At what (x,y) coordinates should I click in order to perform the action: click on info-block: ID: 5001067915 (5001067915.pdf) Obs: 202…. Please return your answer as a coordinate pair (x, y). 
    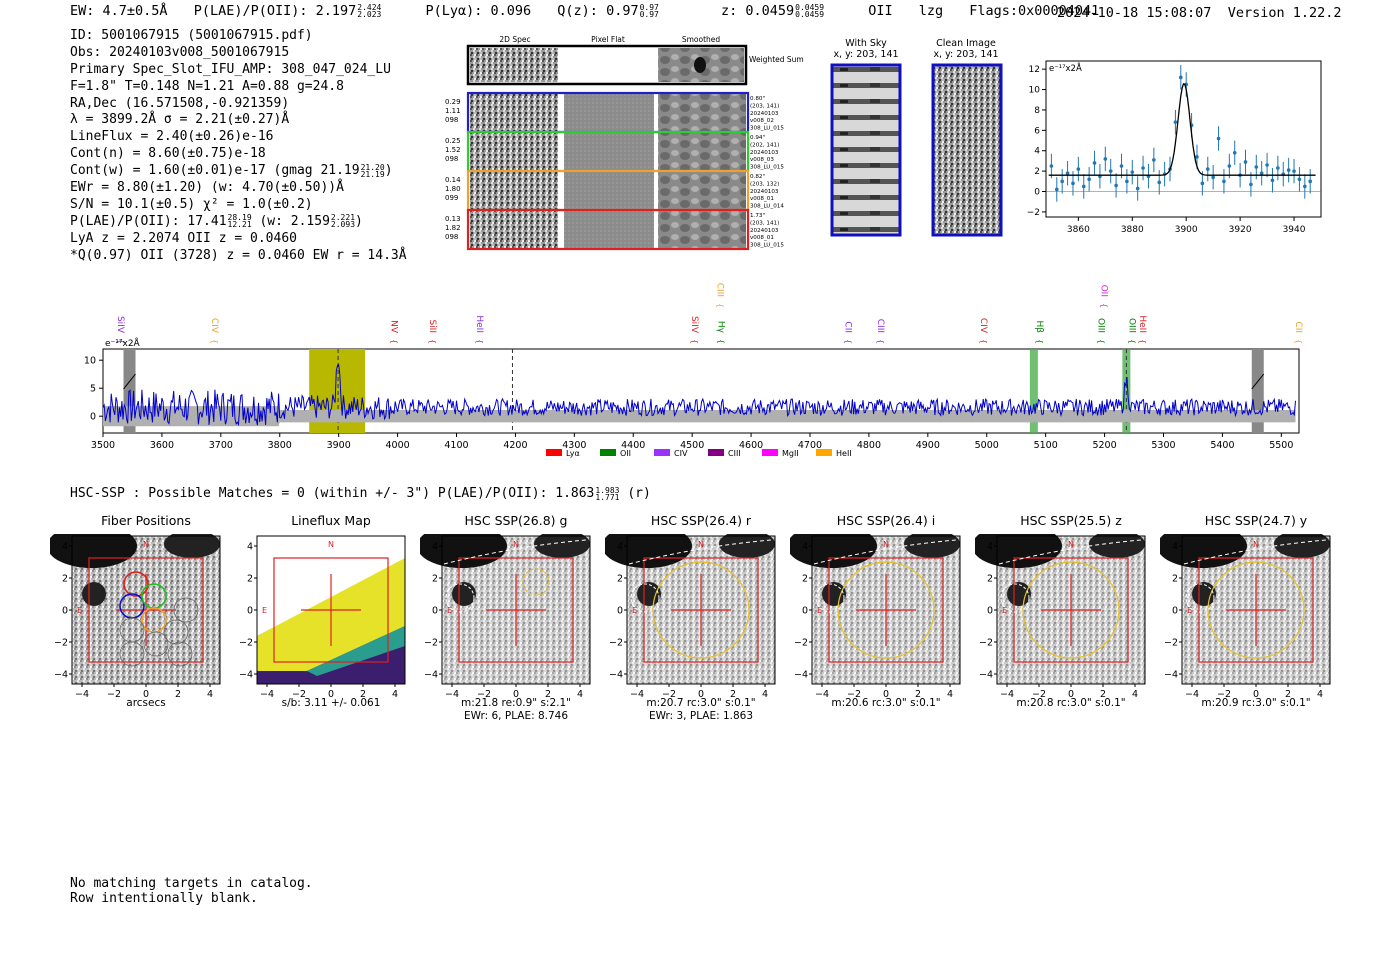
    Looking at the image, I should click on (238, 146).